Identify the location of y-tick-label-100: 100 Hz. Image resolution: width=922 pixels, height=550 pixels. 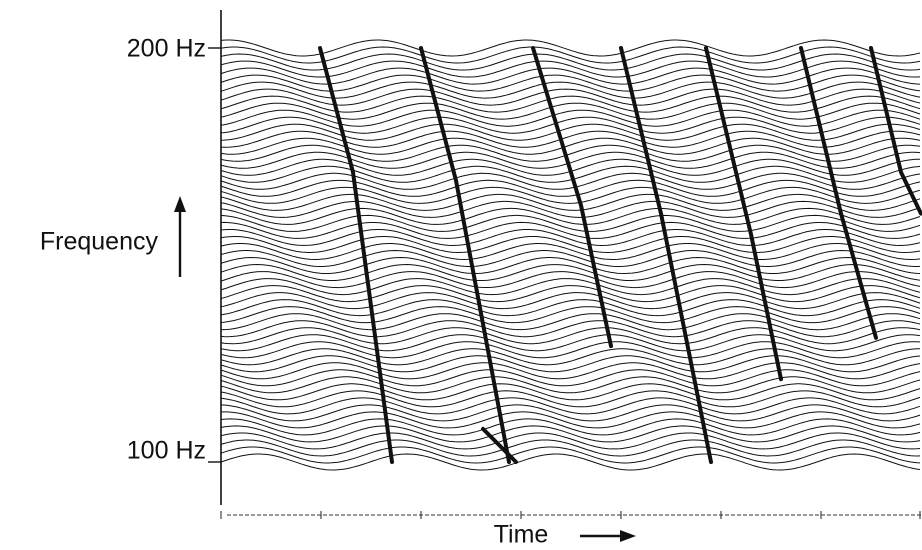
(166, 451).